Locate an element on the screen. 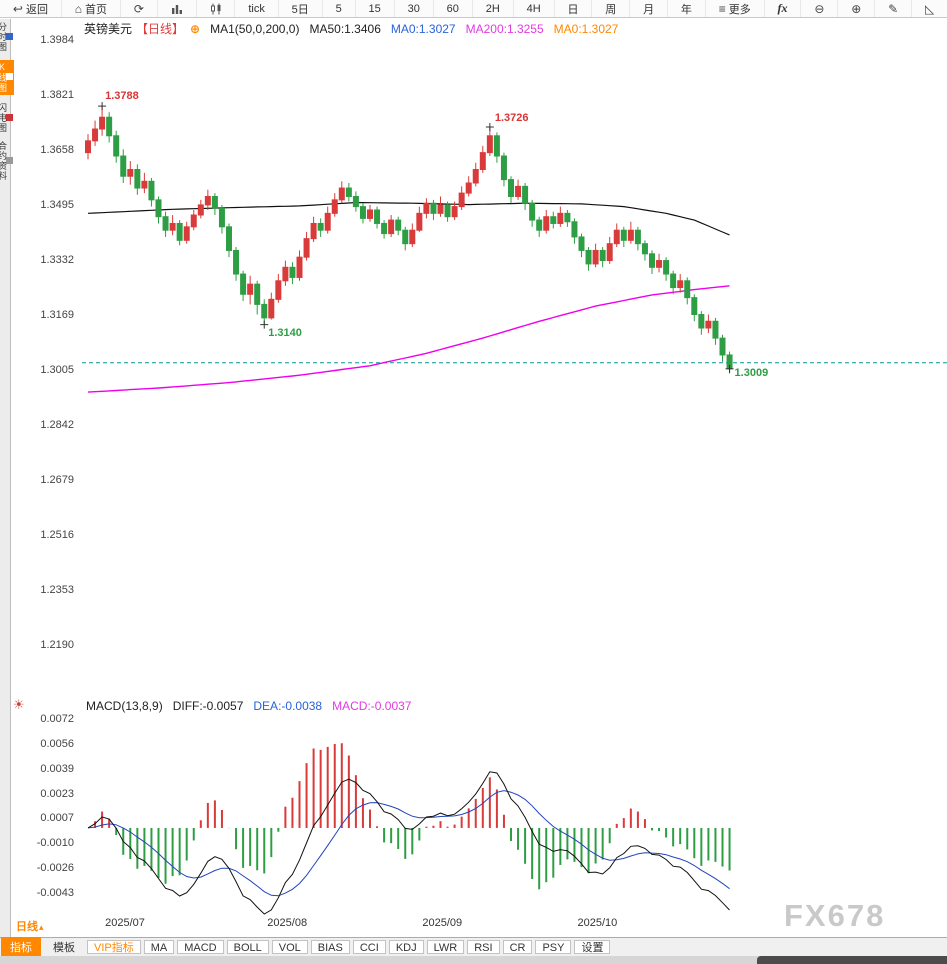 The image size is (947, 964). toolbar-item-更多: ≡ 更多 is located at coordinates (735, 8).